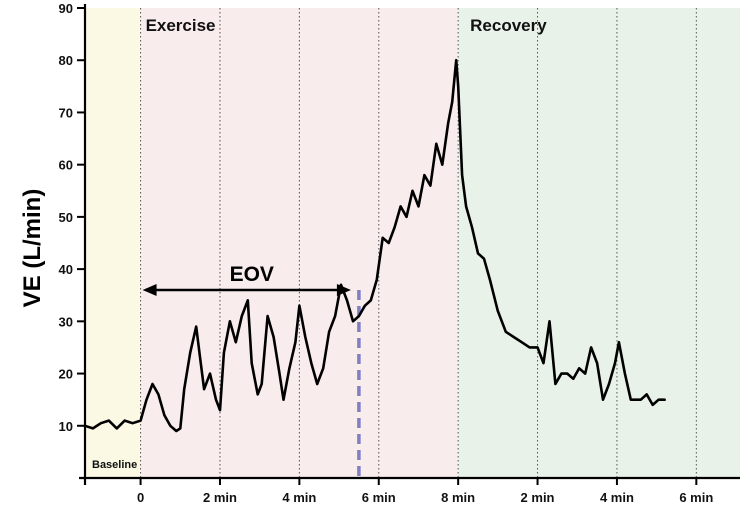 The width and height of the screenshot is (750, 508). What do you see at coordinates (114, 465) in the screenshot?
I see `phase-label-baseline: Baseline` at bounding box center [114, 465].